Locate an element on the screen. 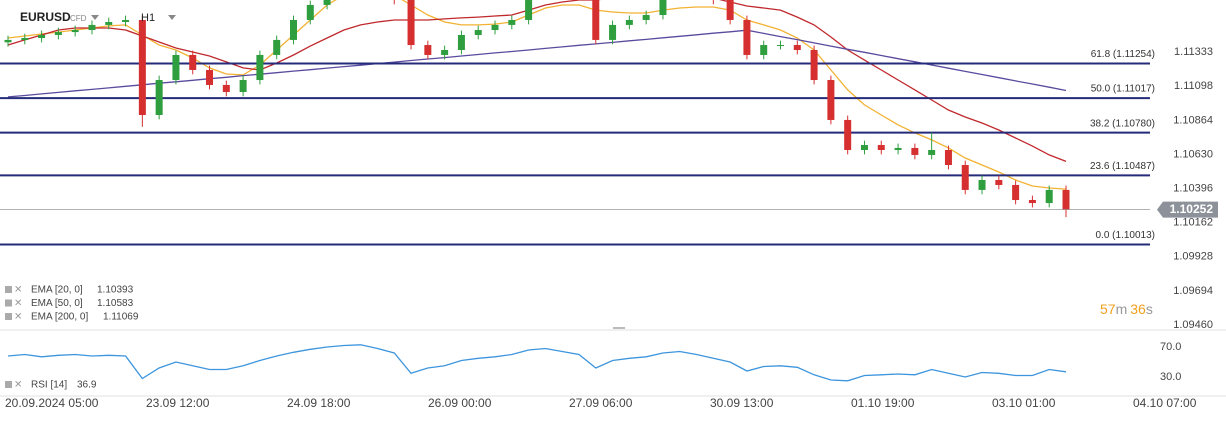  y-tick-label: 1.10396 is located at coordinates (1193, 189).